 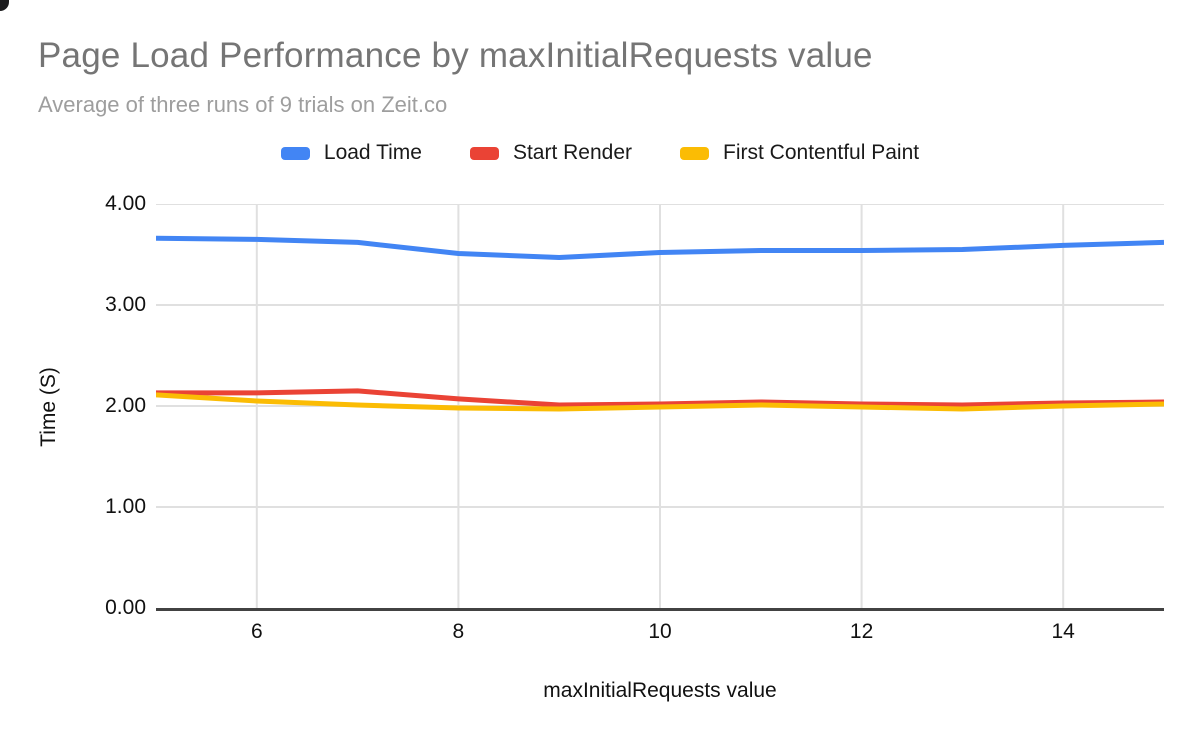 What do you see at coordinates (295, 153) in the screenshot?
I see `legend-swatch-load-time` at bounding box center [295, 153].